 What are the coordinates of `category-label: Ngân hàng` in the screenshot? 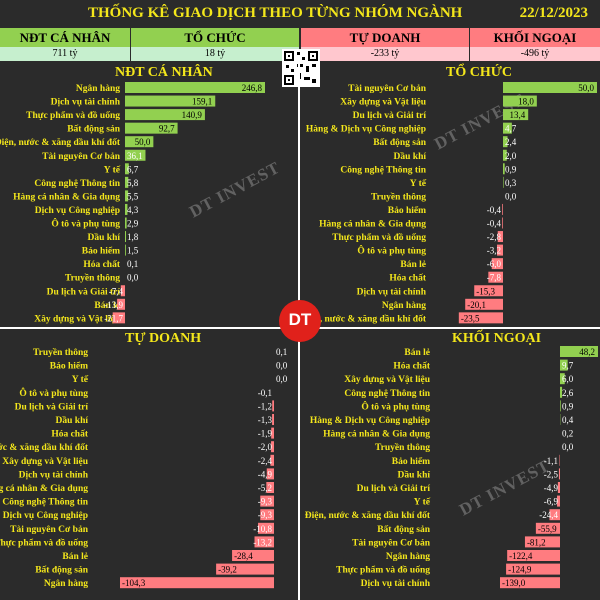 It's located at (98, 89).